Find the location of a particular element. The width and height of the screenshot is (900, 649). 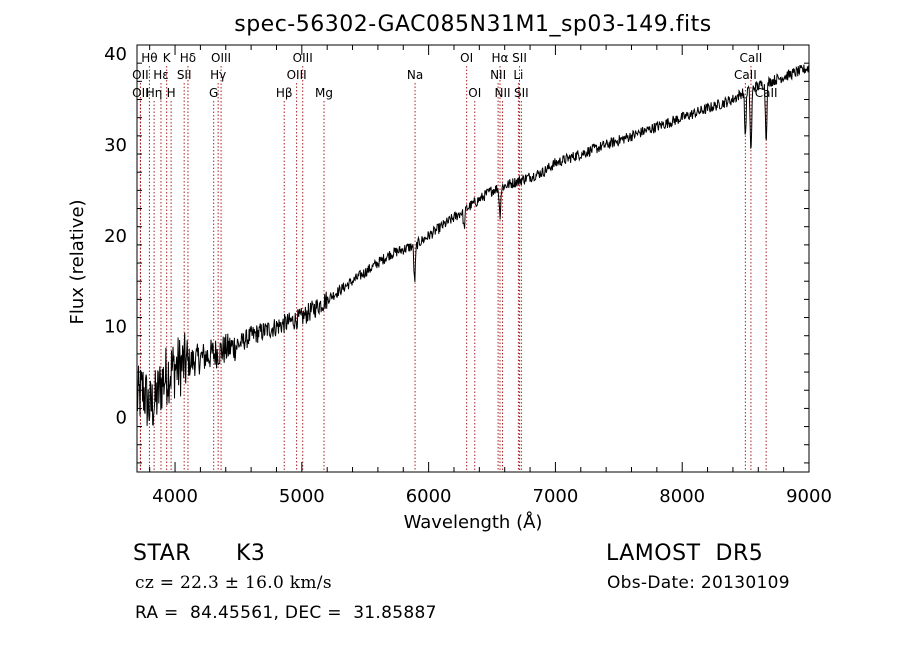

x-axis-label: Wavelength (Å) is located at coordinates (473, 522).